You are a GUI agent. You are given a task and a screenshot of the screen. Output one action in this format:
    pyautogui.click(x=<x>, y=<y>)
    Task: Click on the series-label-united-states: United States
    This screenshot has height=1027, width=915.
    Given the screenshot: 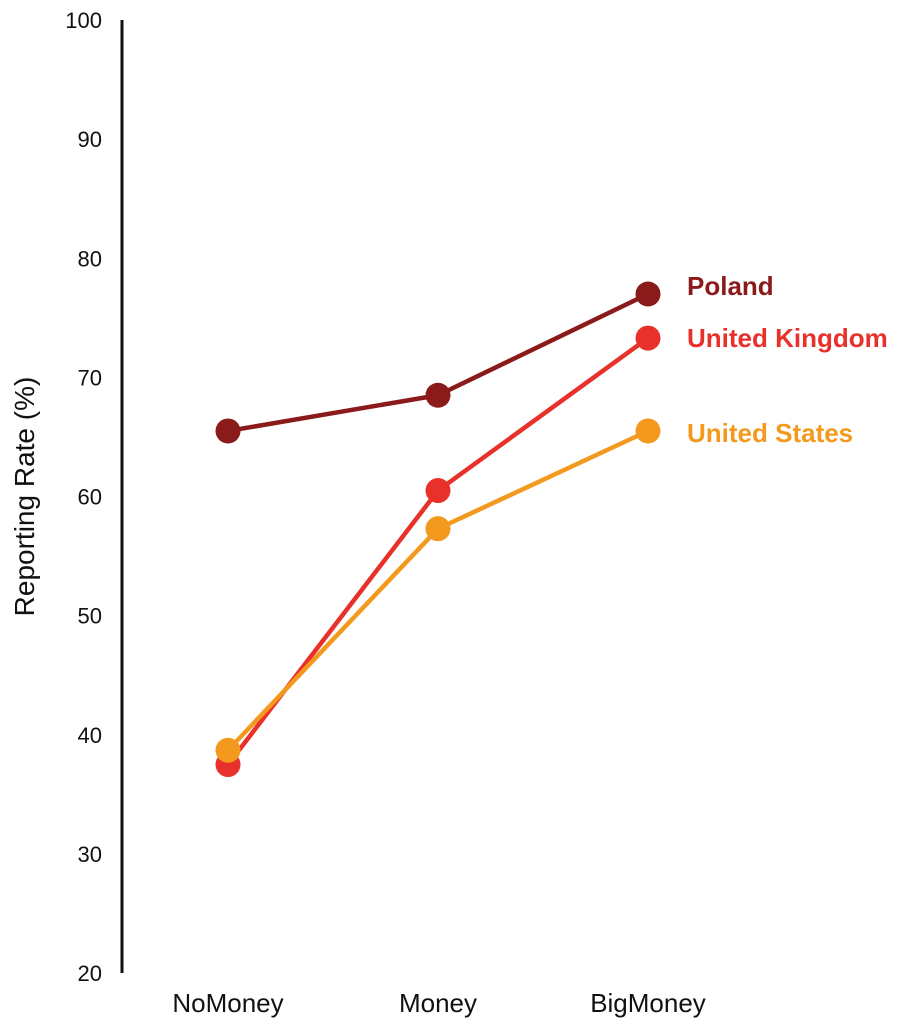 What is the action you would take?
    pyautogui.click(x=770, y=433)
    